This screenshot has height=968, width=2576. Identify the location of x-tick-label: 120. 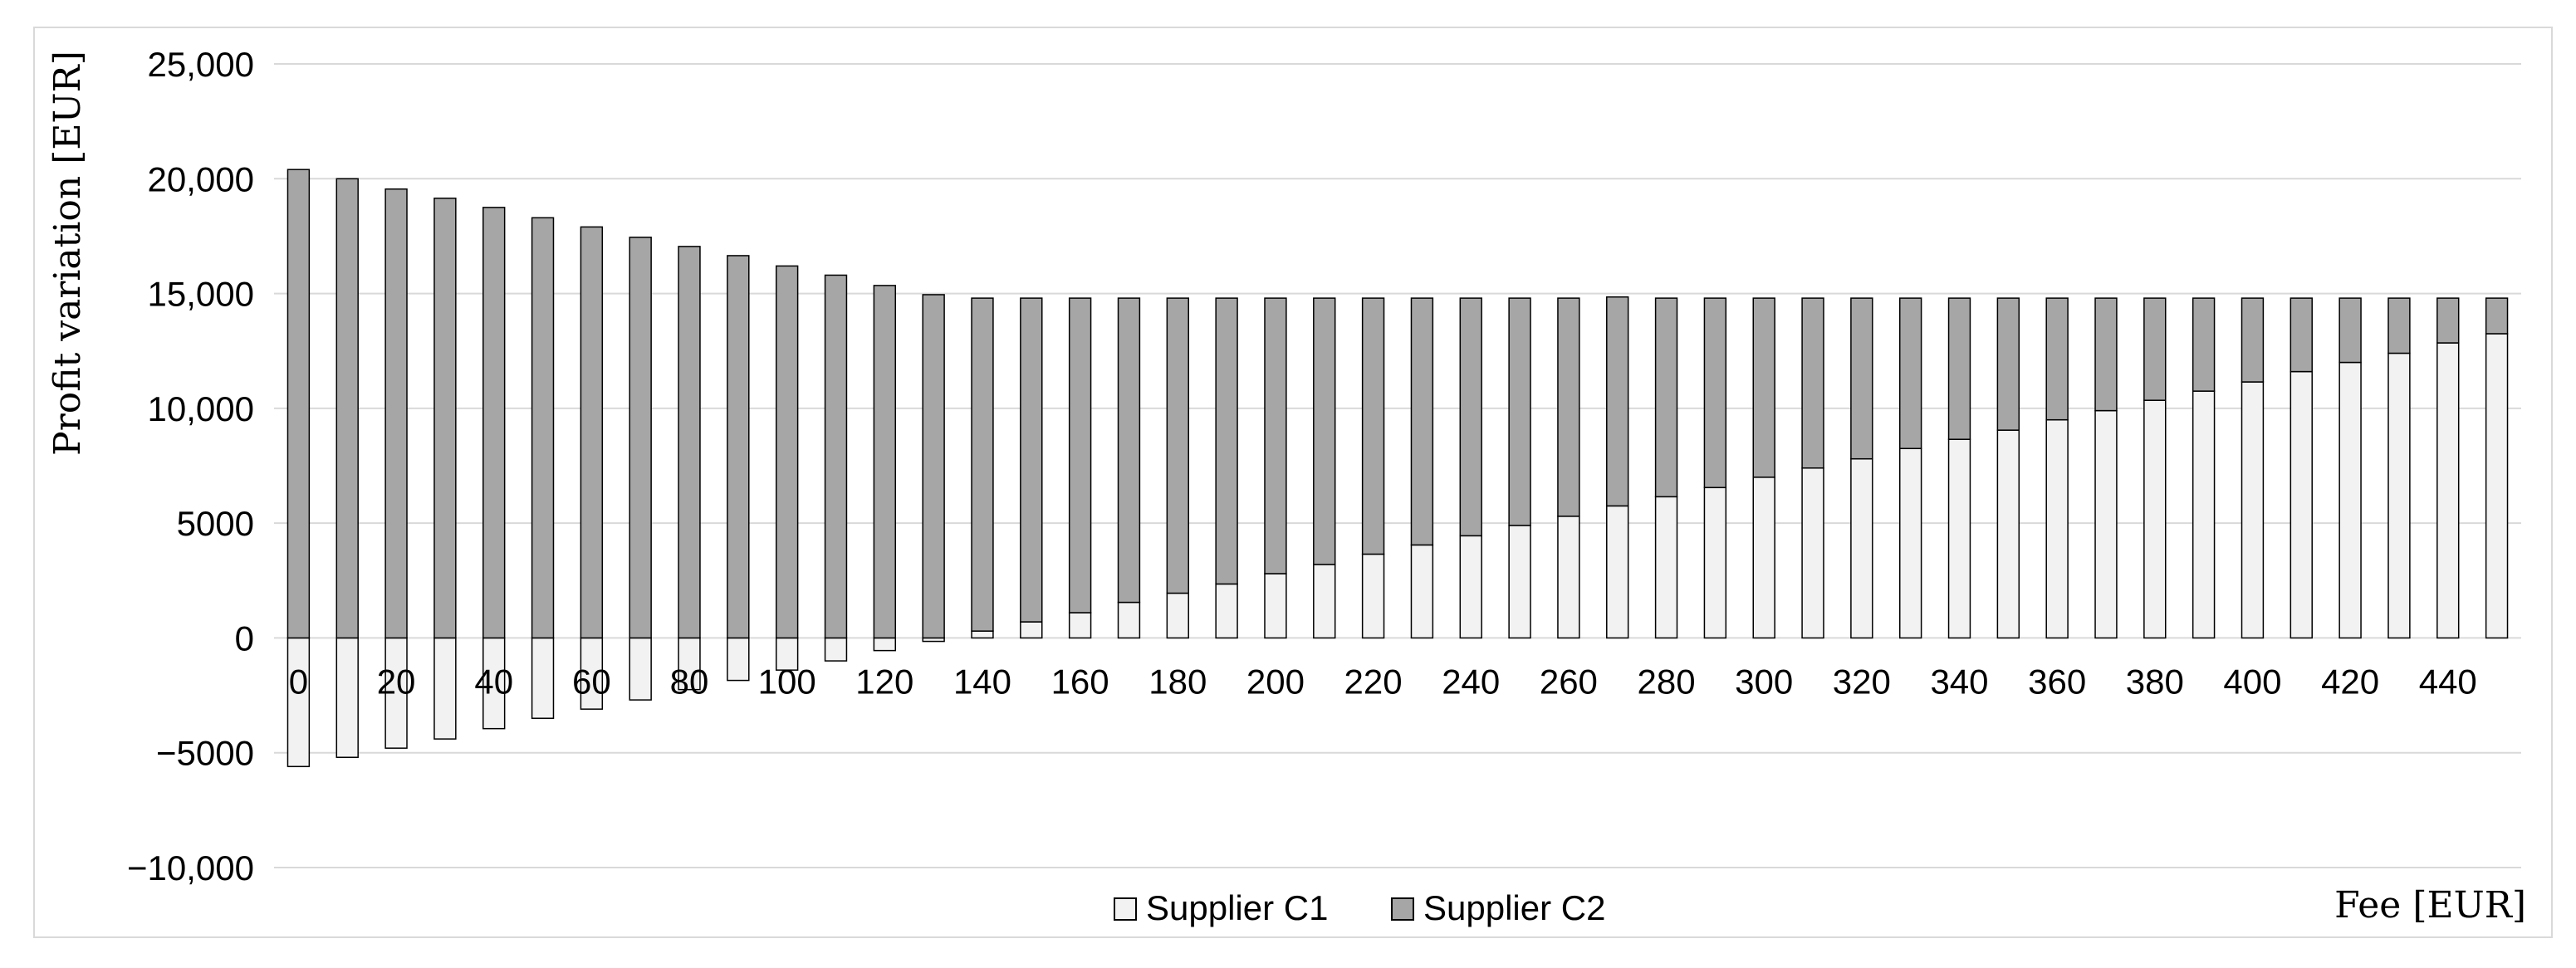
(884, 681).